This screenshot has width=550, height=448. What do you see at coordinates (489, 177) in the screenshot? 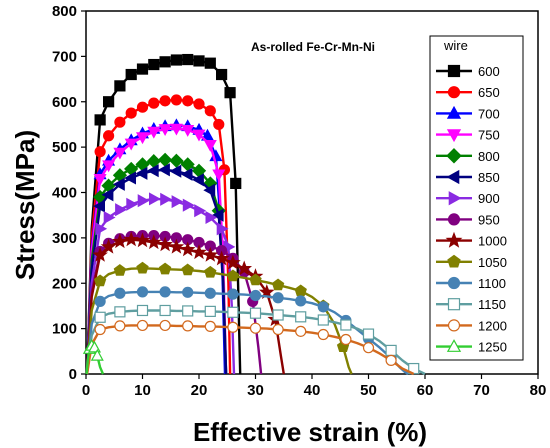
I see `legend-label: 850` at bounding box center [489, 177].